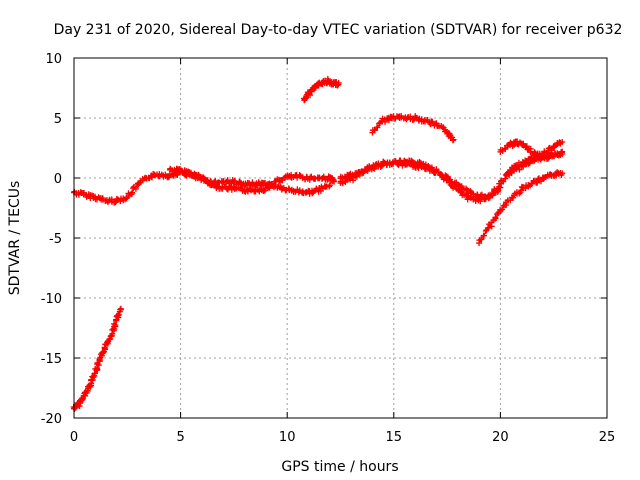 The image size is (640, 480). What do you see at coordinates (180, 437) in the screenshot?
I see `x-tick-label: 5` at bounding box center [180, 437].